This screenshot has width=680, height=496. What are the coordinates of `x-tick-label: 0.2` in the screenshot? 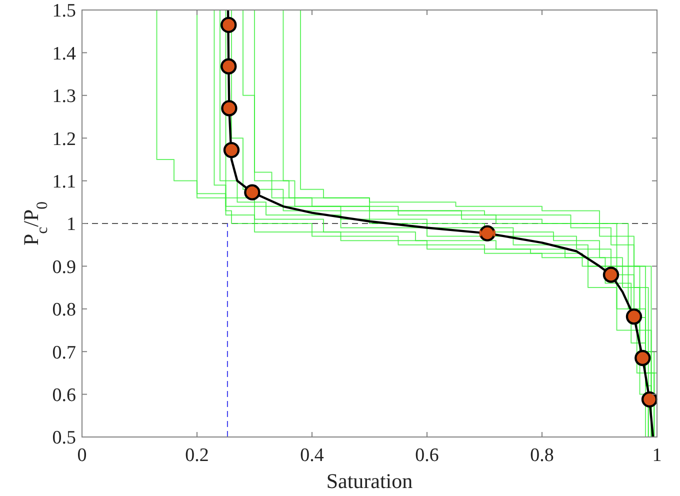 It's located at (197, 455).